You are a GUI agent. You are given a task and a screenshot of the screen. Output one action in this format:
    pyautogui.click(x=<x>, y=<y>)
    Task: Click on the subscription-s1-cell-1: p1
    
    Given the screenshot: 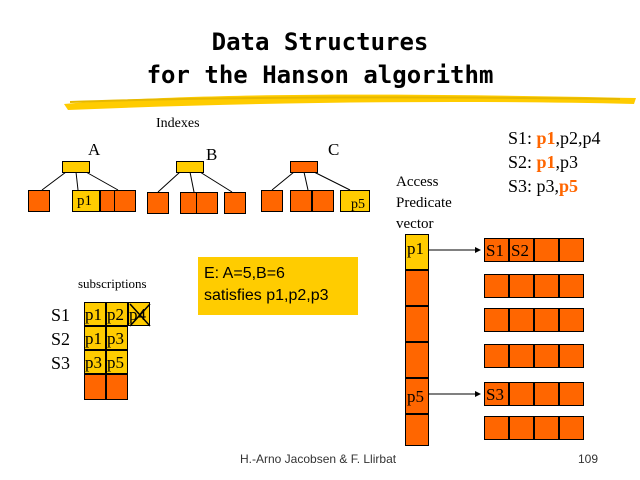 What is the action you would take?
    pyautogui.click(x=95, y=314)
    